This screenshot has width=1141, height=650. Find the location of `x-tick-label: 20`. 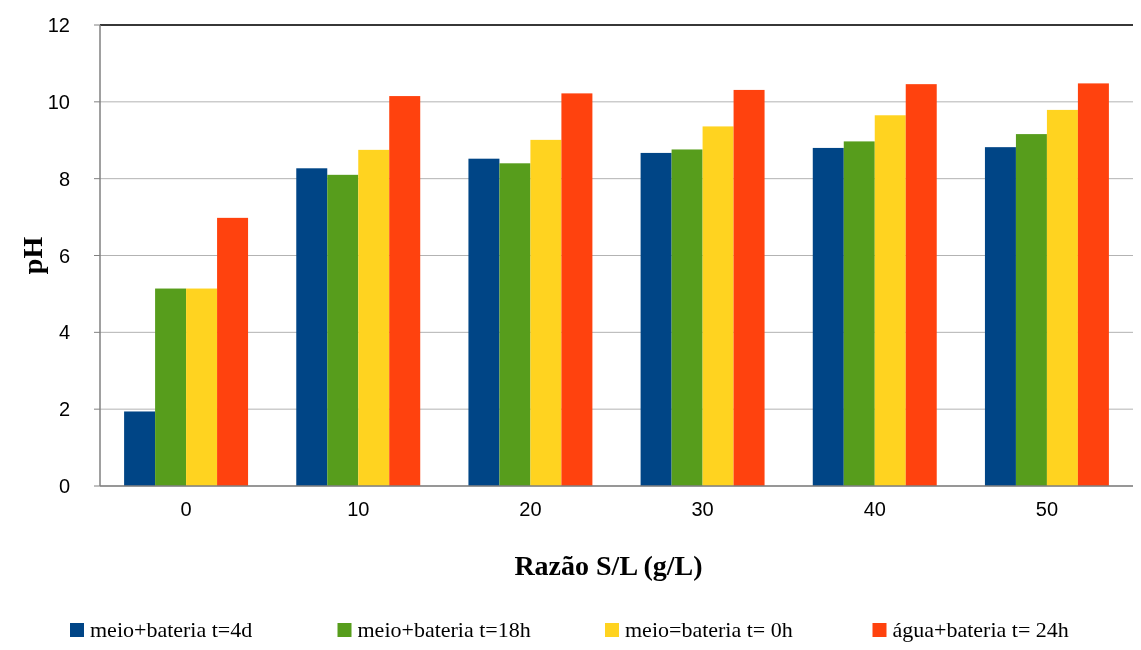

x-tick-label: 20 is located at coordinates (530, 509).